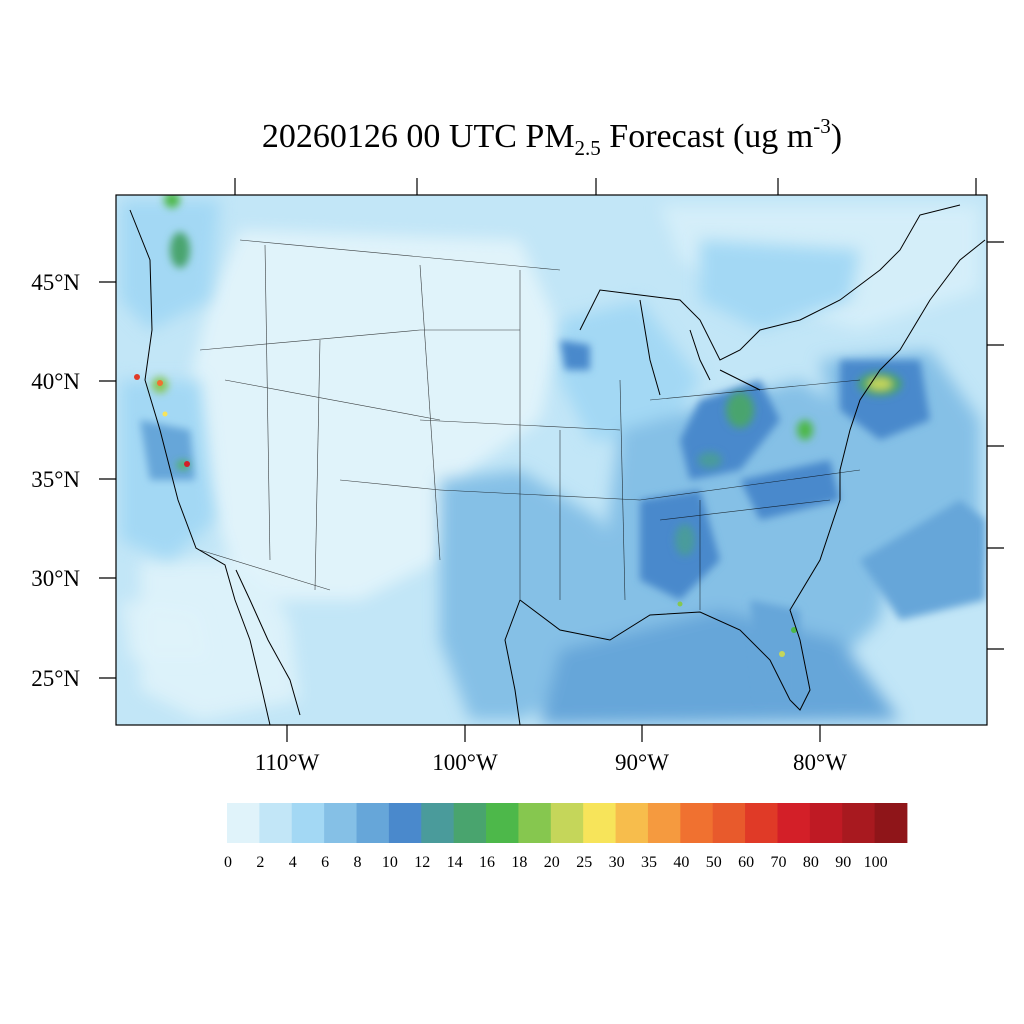  I want to click on colorbar-label: 25, so click(584, 862).